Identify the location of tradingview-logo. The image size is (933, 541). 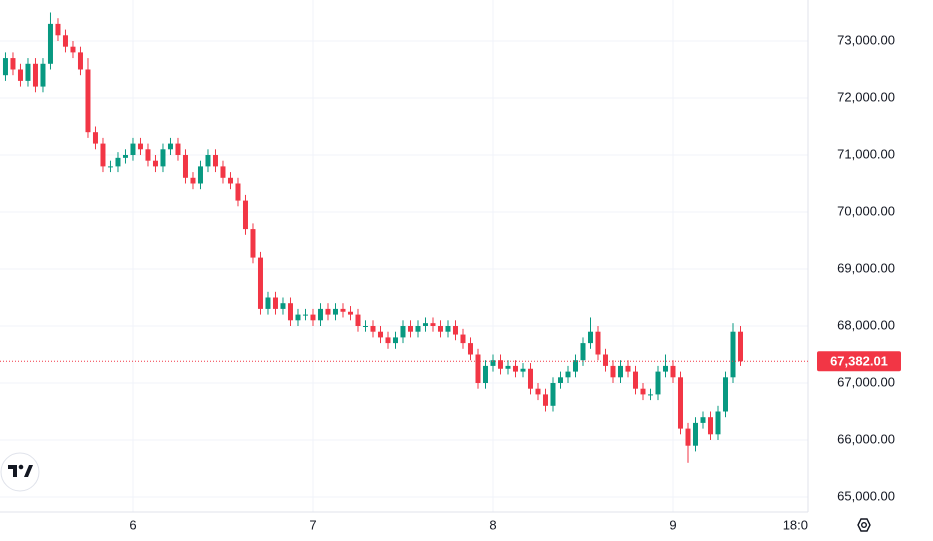
(20, 472).